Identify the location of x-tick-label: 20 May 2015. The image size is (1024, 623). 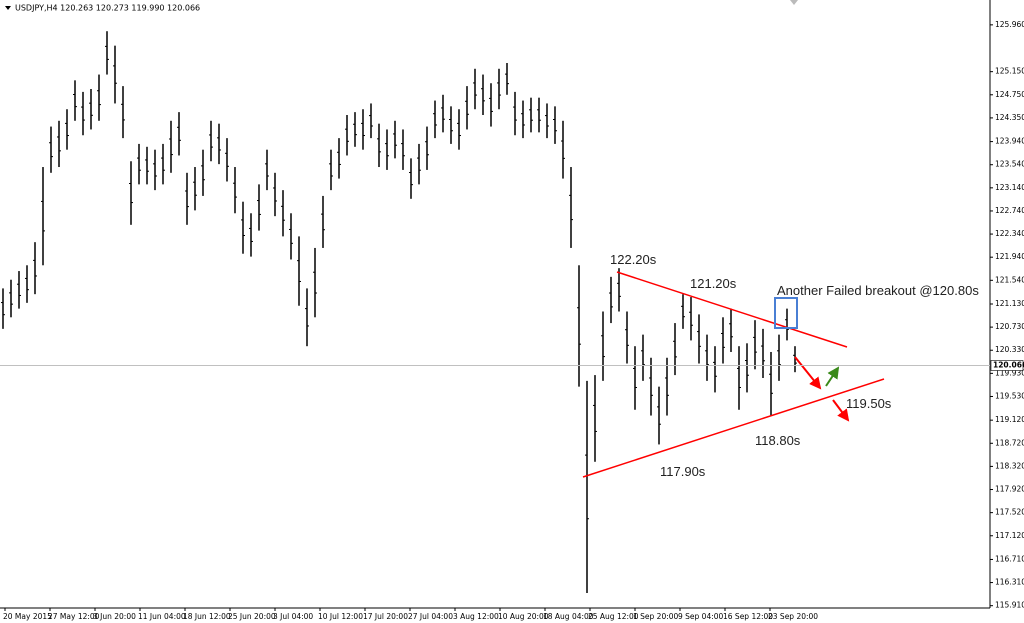
(27, 616).